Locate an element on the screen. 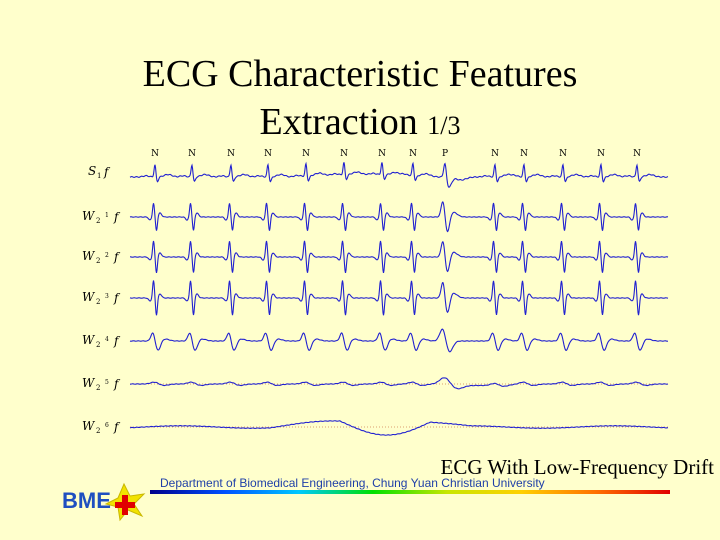  beat-label-12: N is located at coordinates (601, 154).